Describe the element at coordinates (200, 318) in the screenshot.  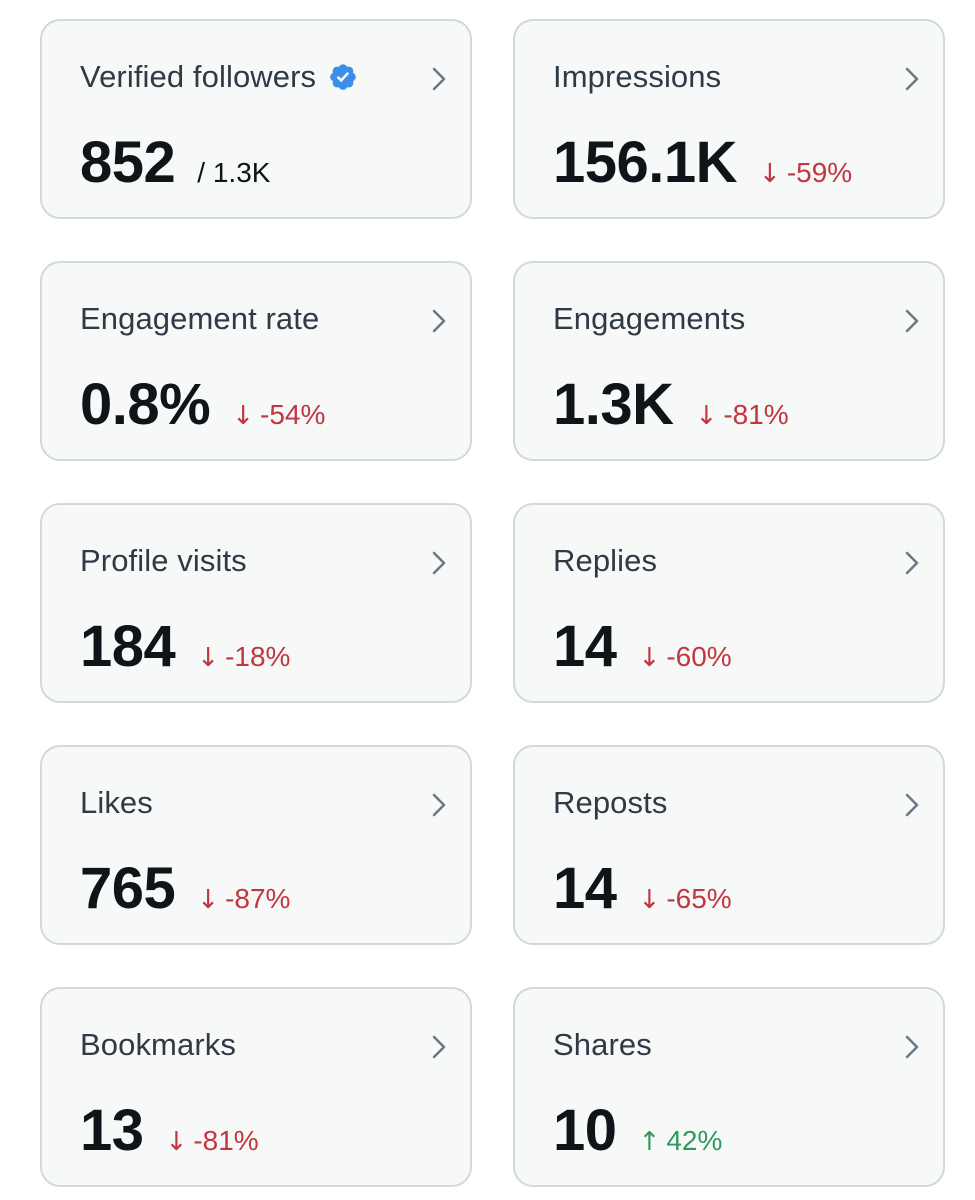
I see `card-title: Engagement rate` at that location.